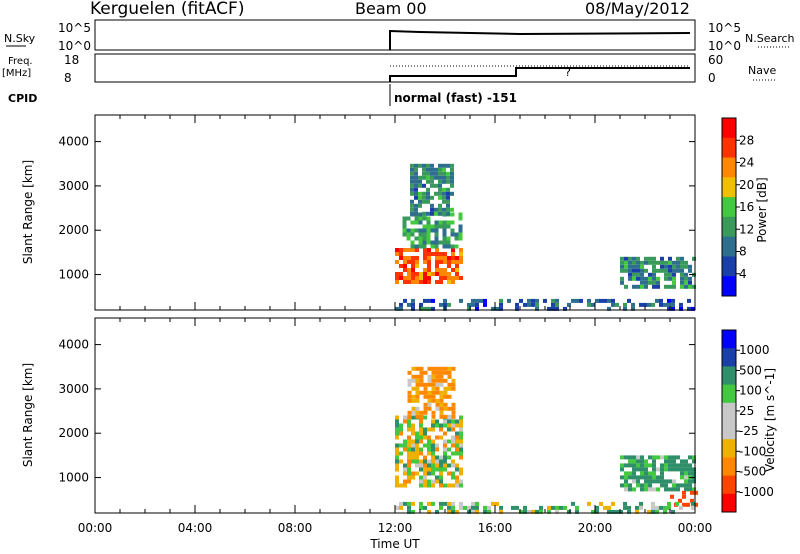 The height and width of the screenshot is (554, 800). I want to click on nave-glitch: ?, so click(568, 72).